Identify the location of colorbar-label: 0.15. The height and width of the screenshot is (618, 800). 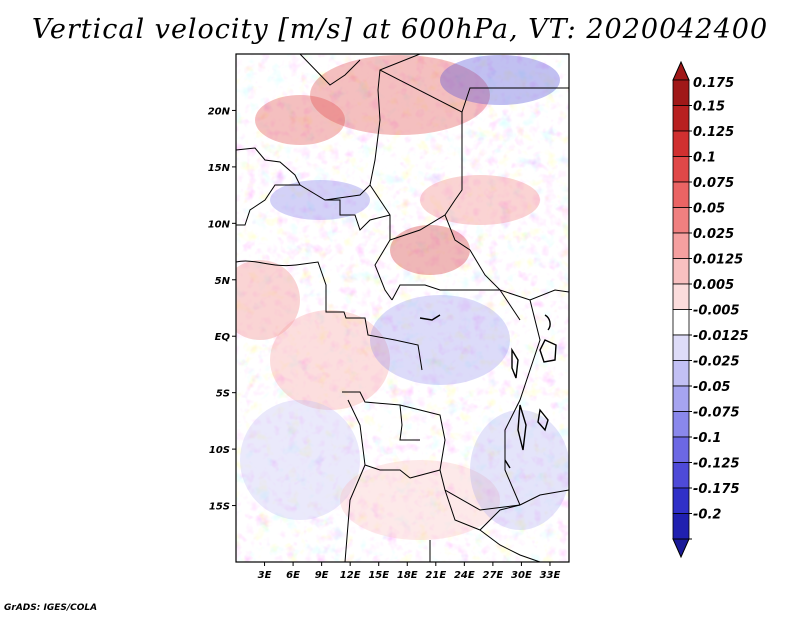
(709, 107).